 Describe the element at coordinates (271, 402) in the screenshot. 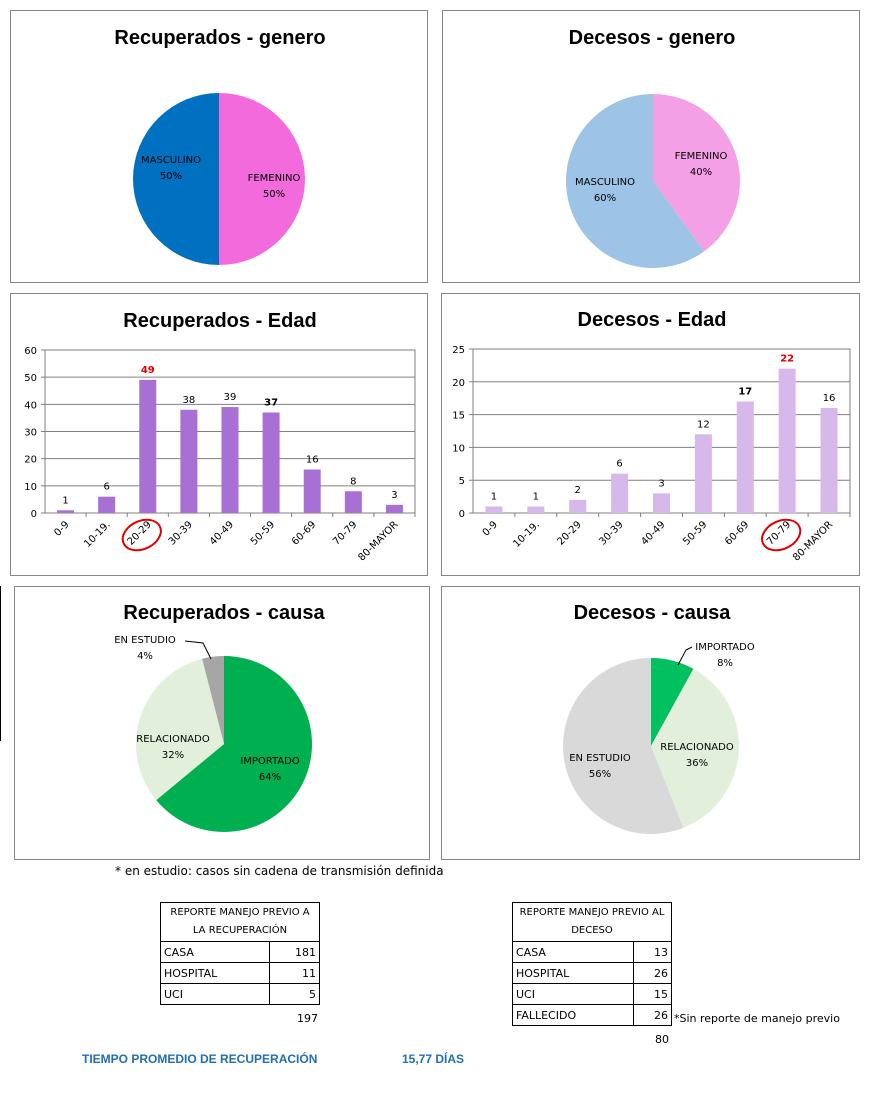

I see `data-label: 37` at that location.